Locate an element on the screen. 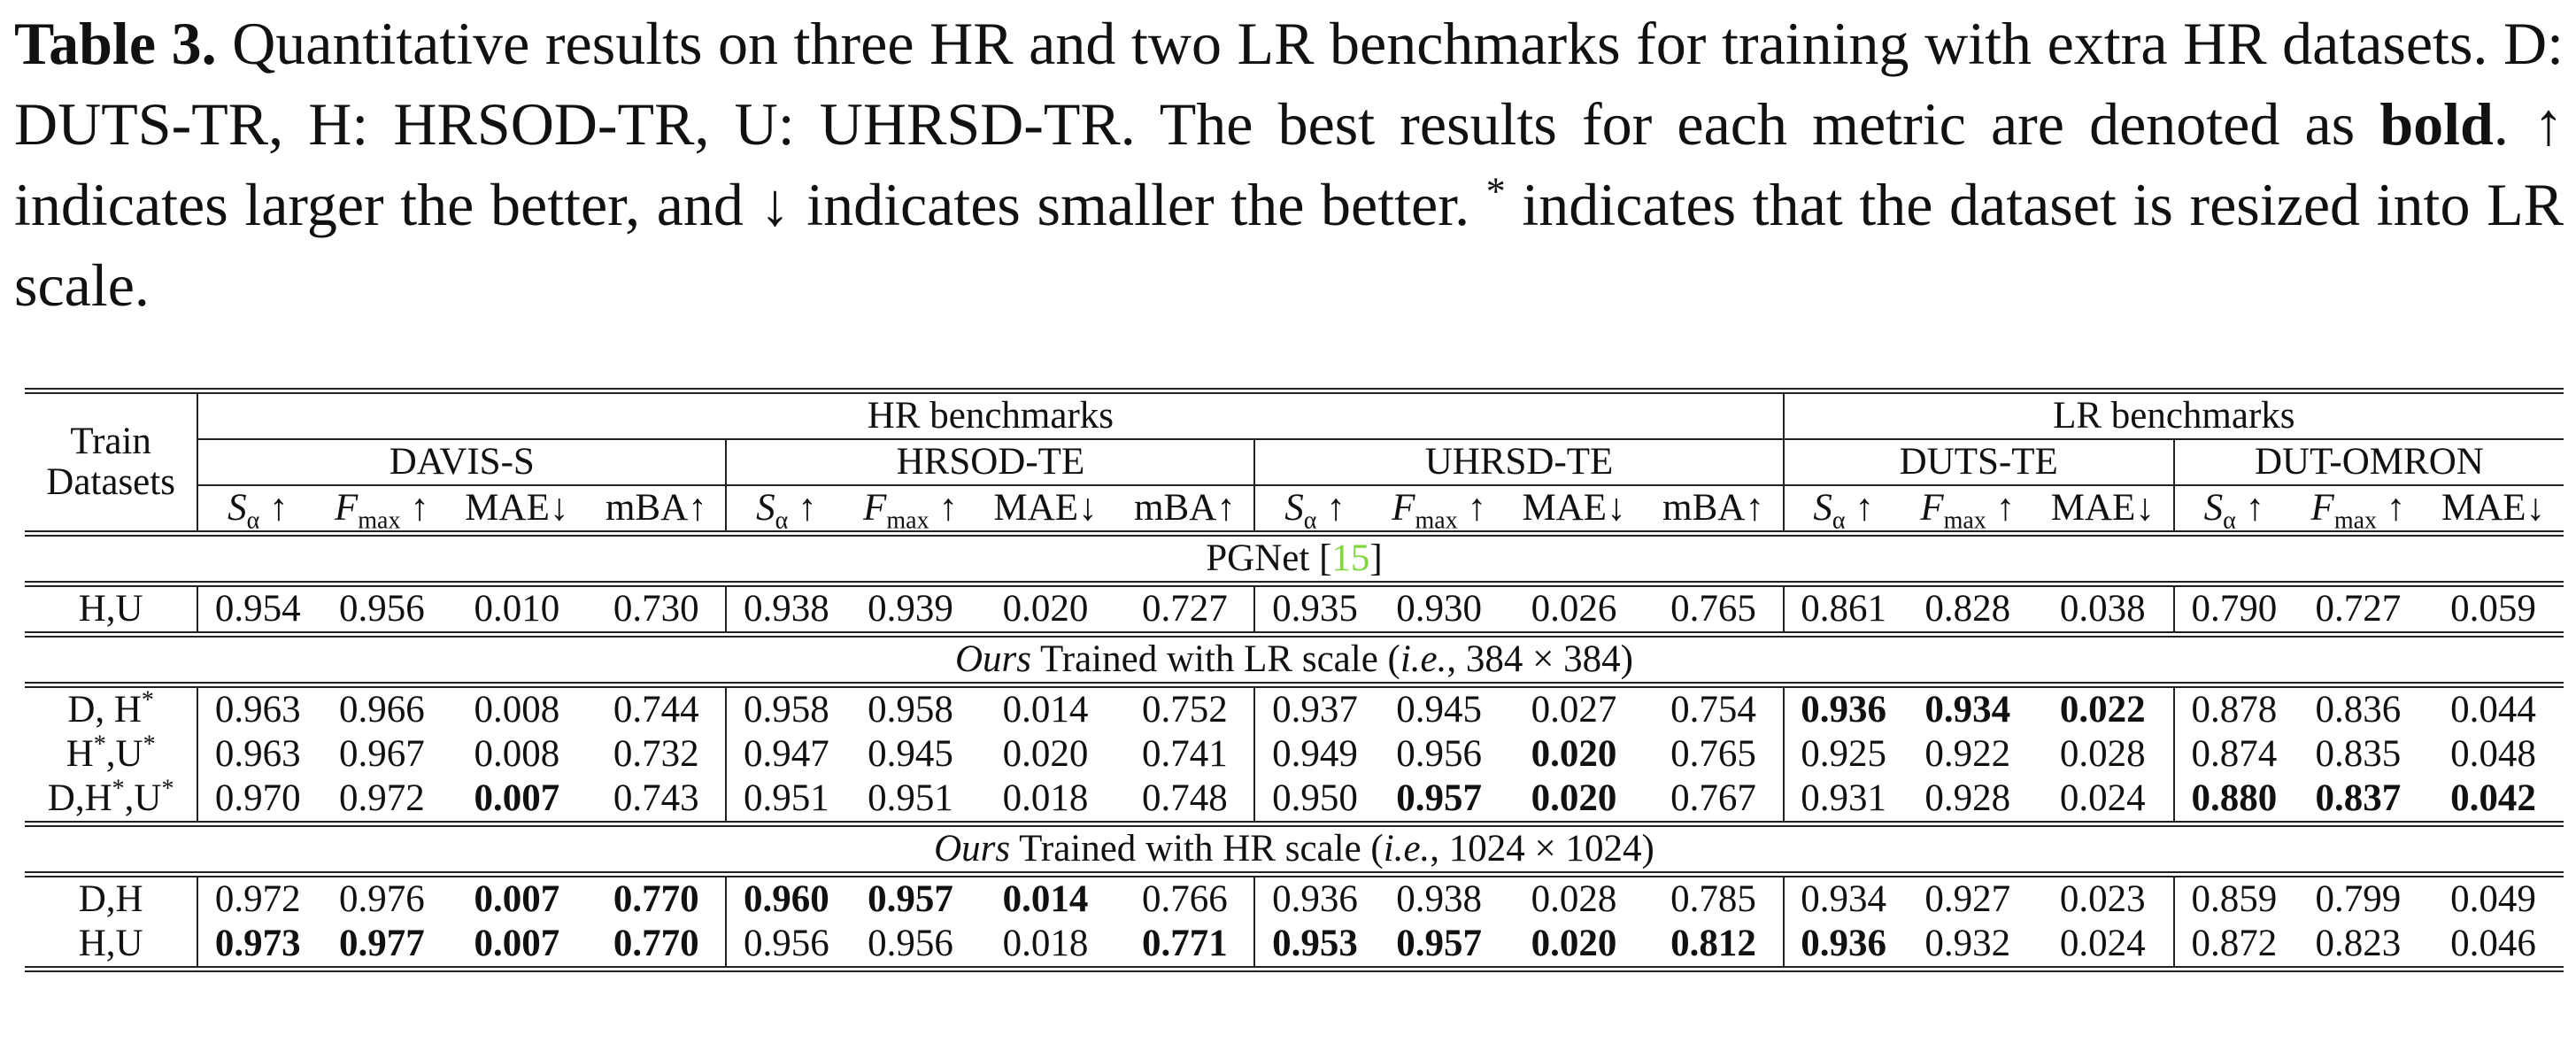 This screenshot has height=1059, width=2576. row-label: D,H*,U* is located at coordinates (111, 801).